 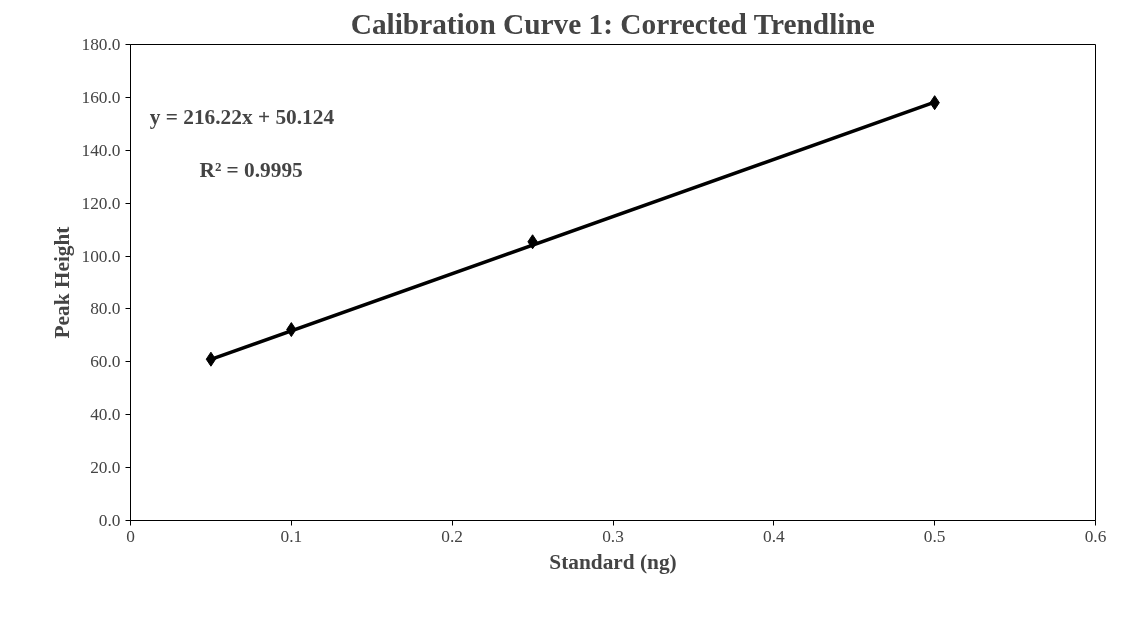 I want to click on y-tick-label: 0.0, so click(x=109, y=520).